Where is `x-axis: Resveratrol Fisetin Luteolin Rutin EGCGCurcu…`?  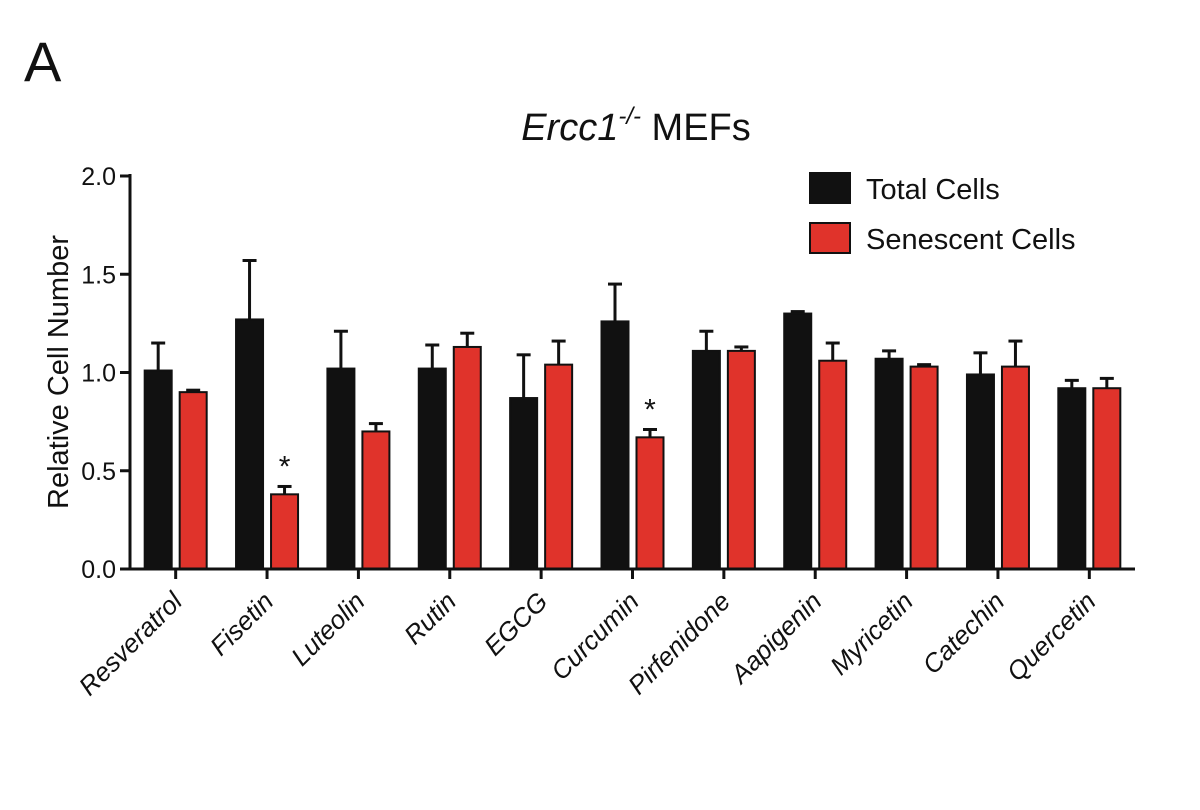 x-axis: Resveratrol Fisetin Luteolin Rutin EGCGCurcu… is located at coordinates (604, 634).